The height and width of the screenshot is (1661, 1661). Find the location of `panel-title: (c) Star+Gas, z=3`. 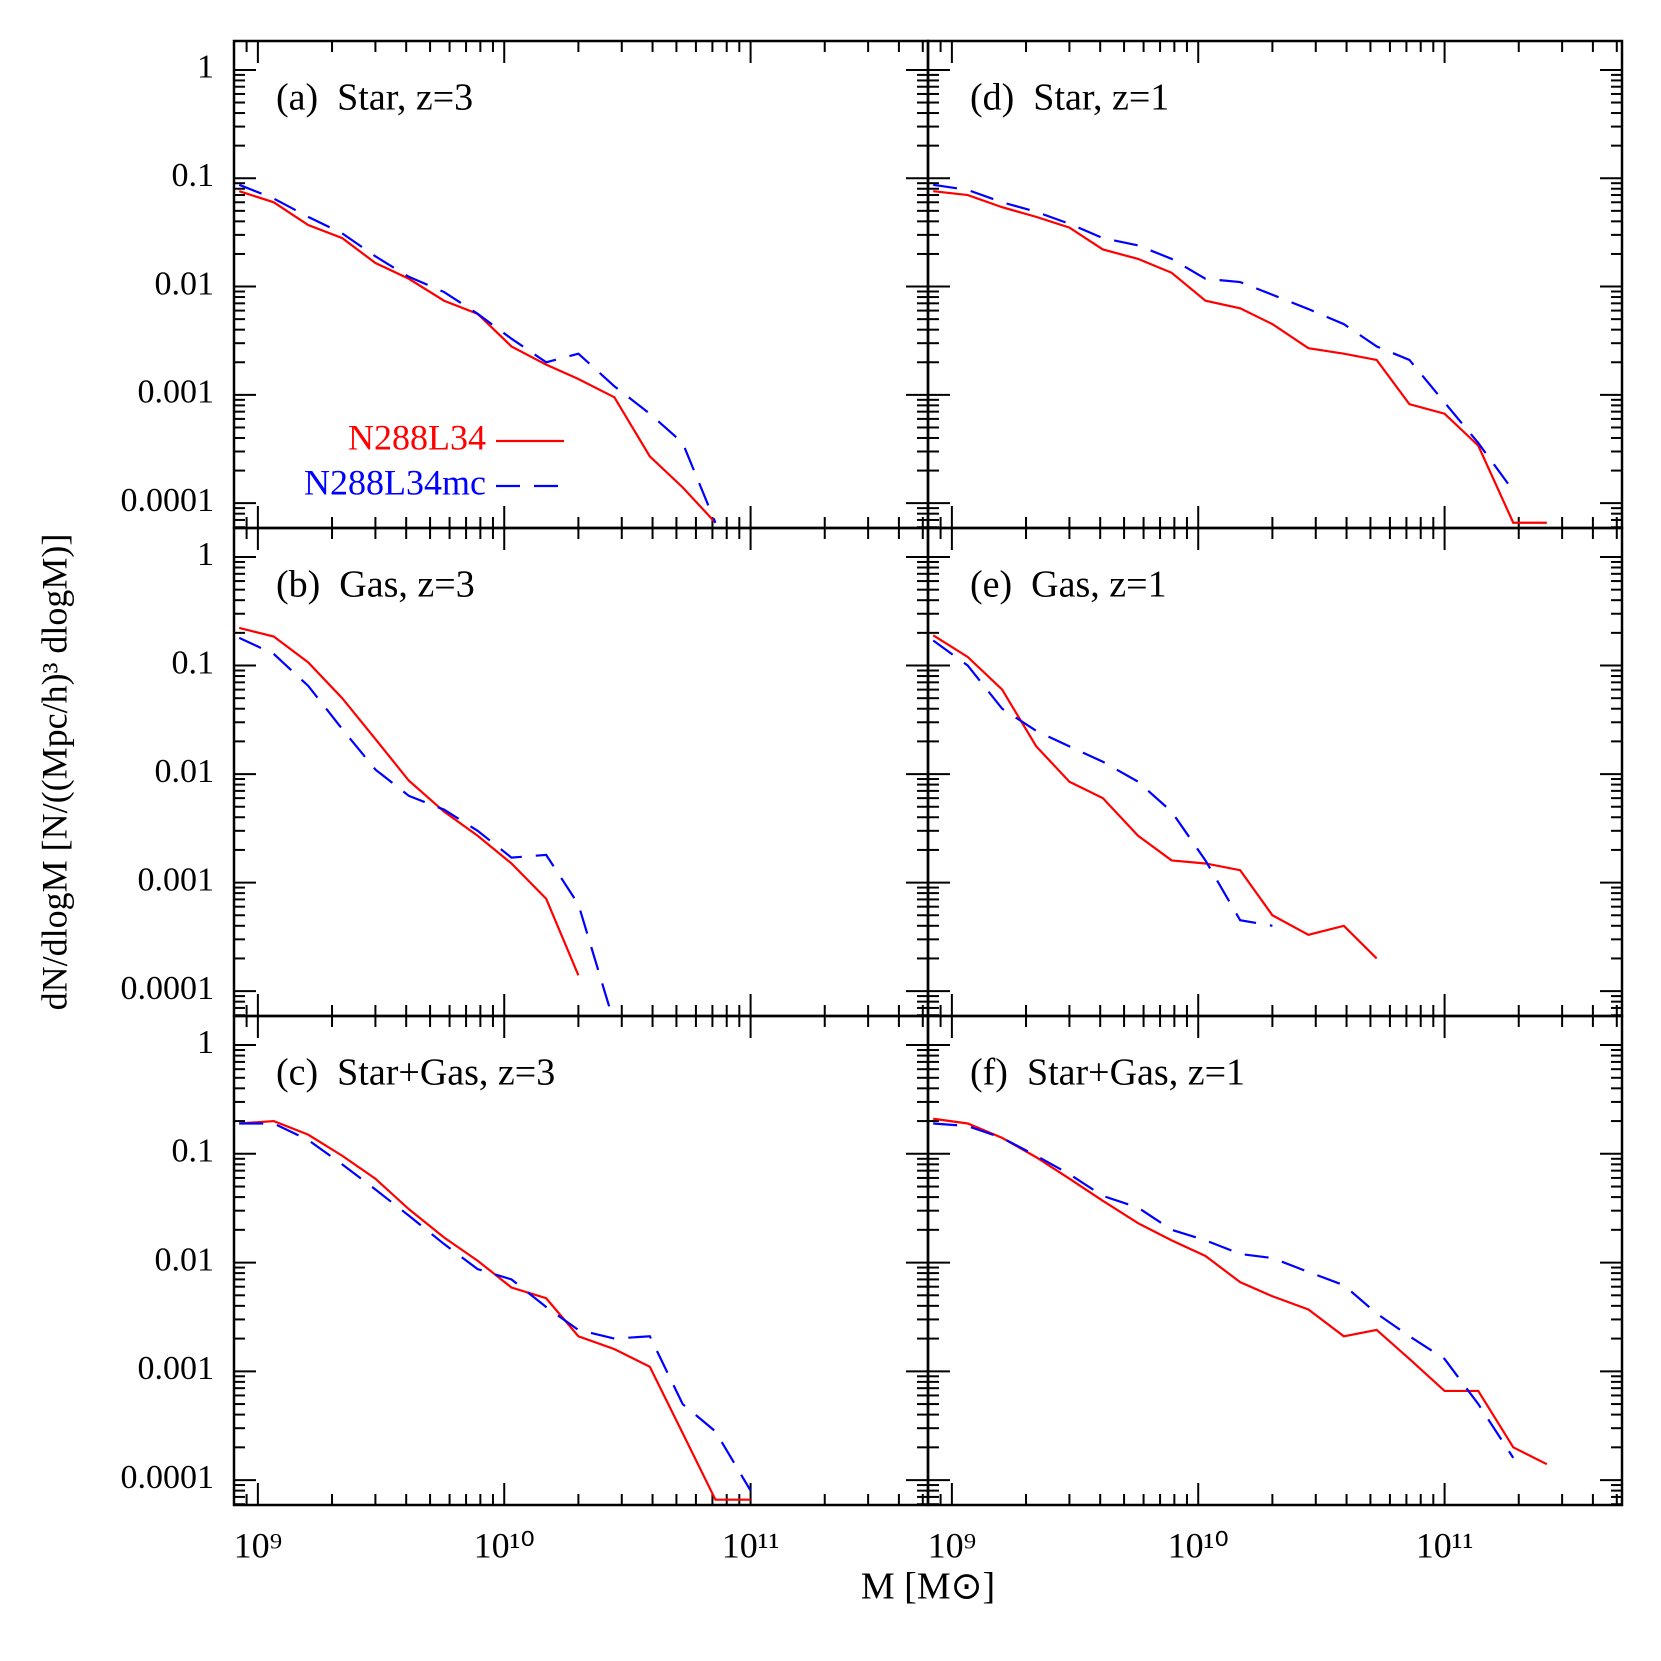

panel-title: (c) Star+Gas, z=3 is located at coordinates (415, 1073).